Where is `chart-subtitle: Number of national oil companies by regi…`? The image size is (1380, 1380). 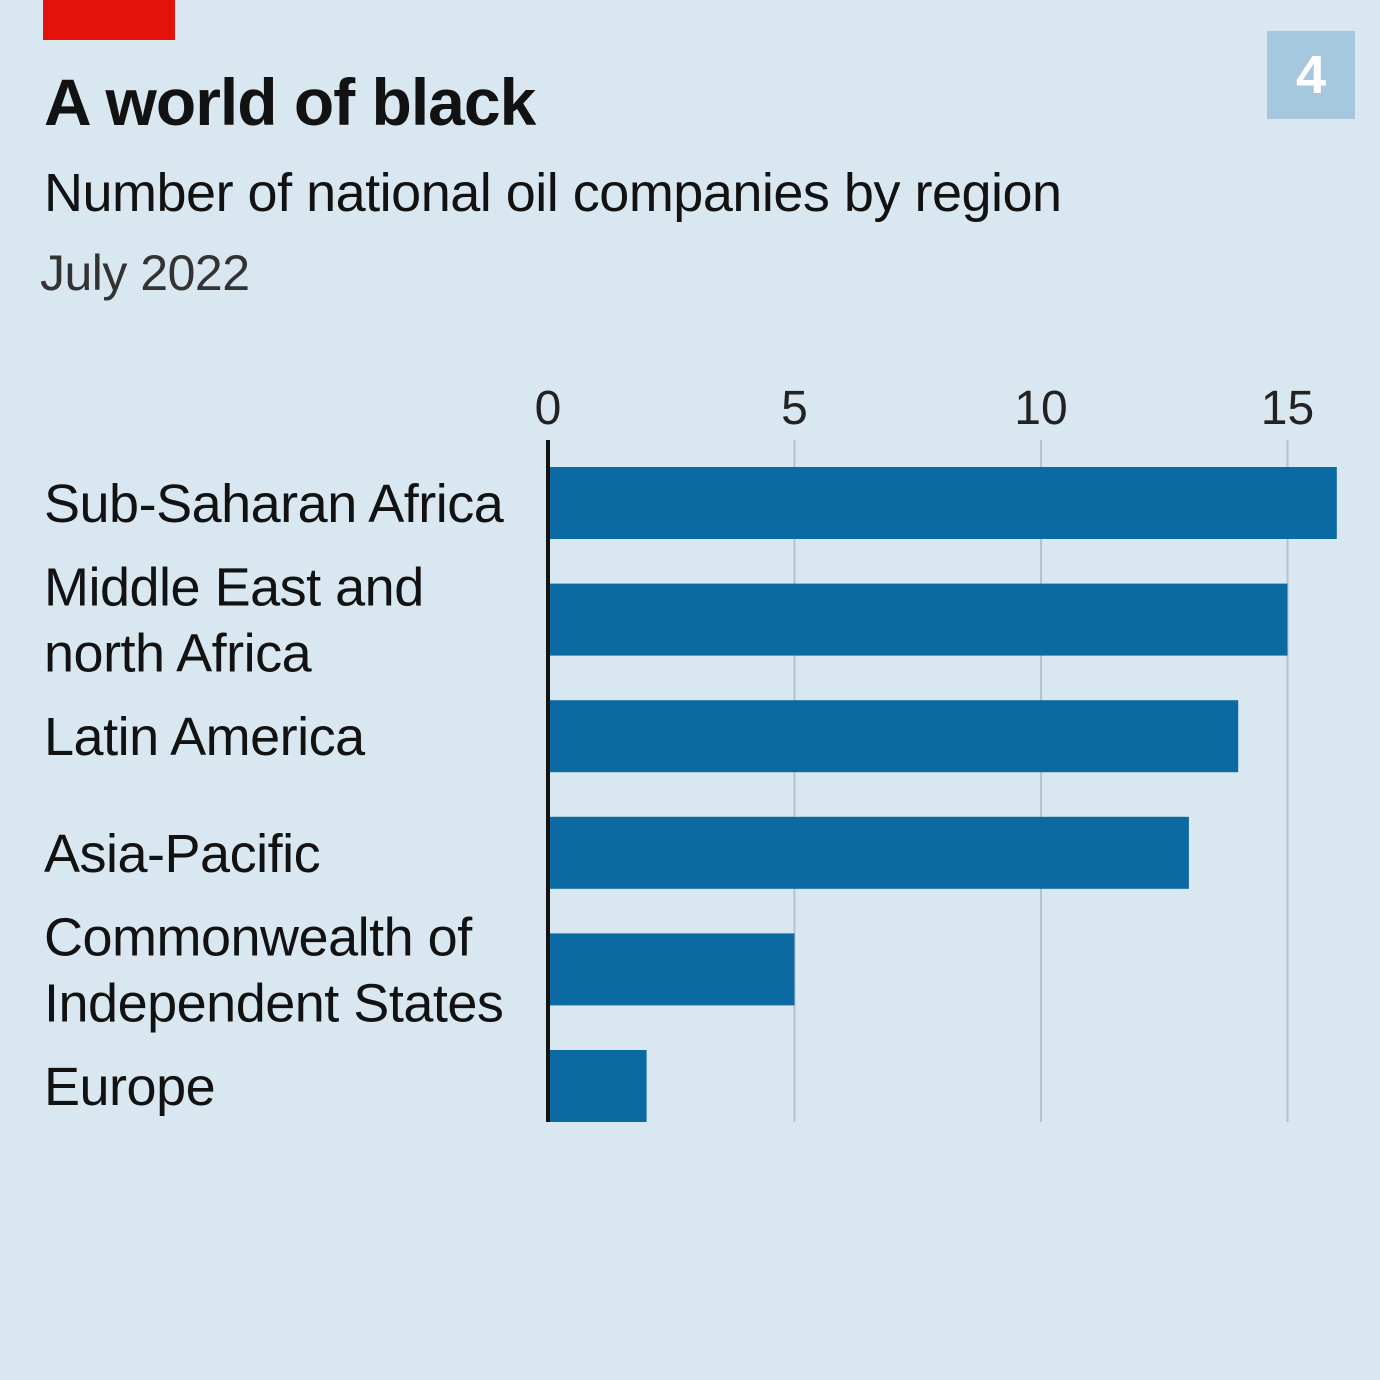 chart-subtitle: Number of national oil companies by regi… is located at coordinates (553, 193).